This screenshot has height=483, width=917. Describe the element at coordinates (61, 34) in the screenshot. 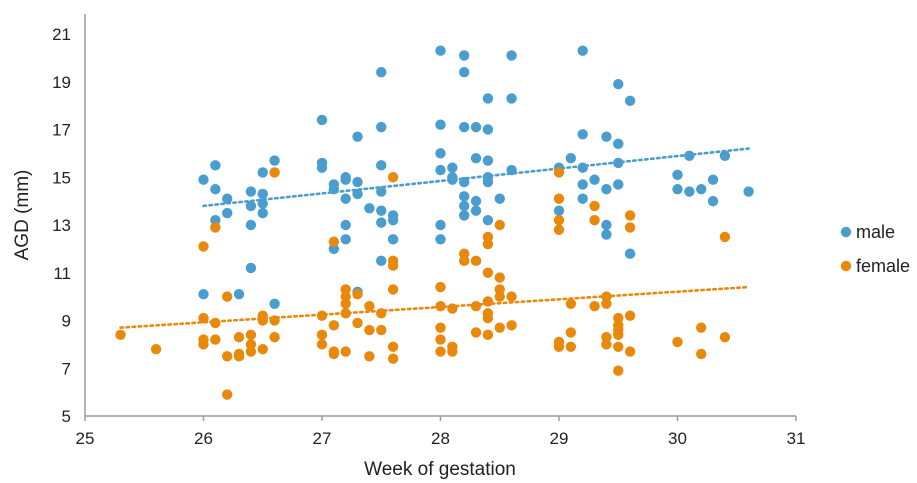

I see `y-tick-label: 21` at that location.